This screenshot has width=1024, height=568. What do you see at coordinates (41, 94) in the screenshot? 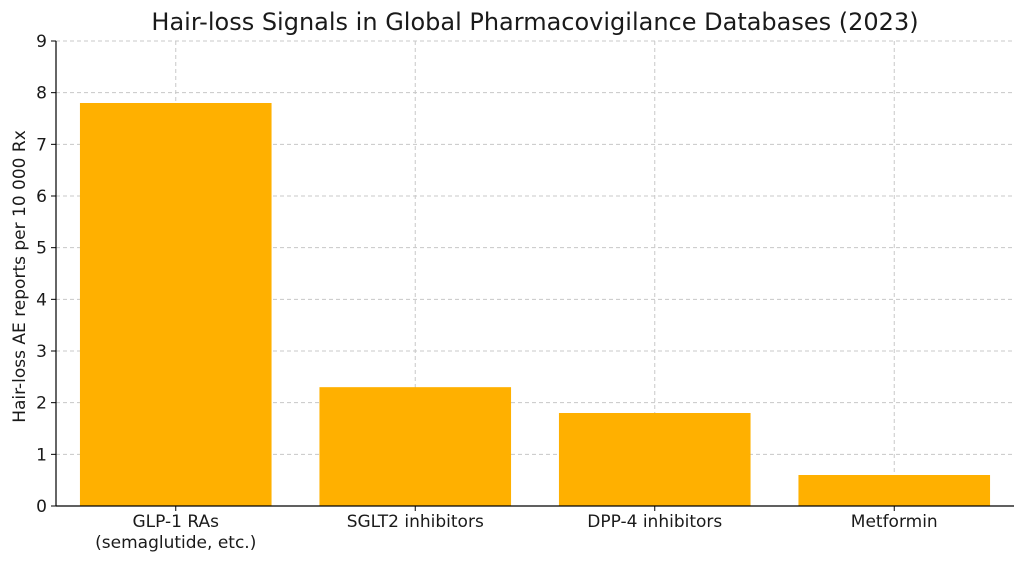
I see `y-tick-label: 8` at bounding box center [41, 94].